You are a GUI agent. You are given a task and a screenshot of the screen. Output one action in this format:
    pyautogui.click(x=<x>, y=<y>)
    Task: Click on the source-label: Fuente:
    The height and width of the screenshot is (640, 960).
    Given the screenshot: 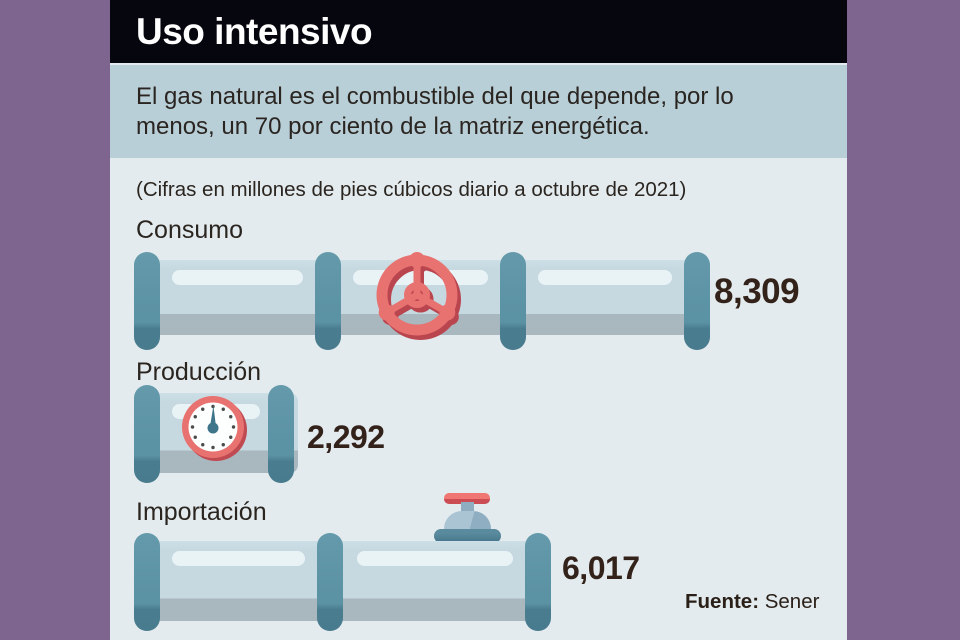 What is the action you would take?
    pyautogui.click(x=722, y=601)
    